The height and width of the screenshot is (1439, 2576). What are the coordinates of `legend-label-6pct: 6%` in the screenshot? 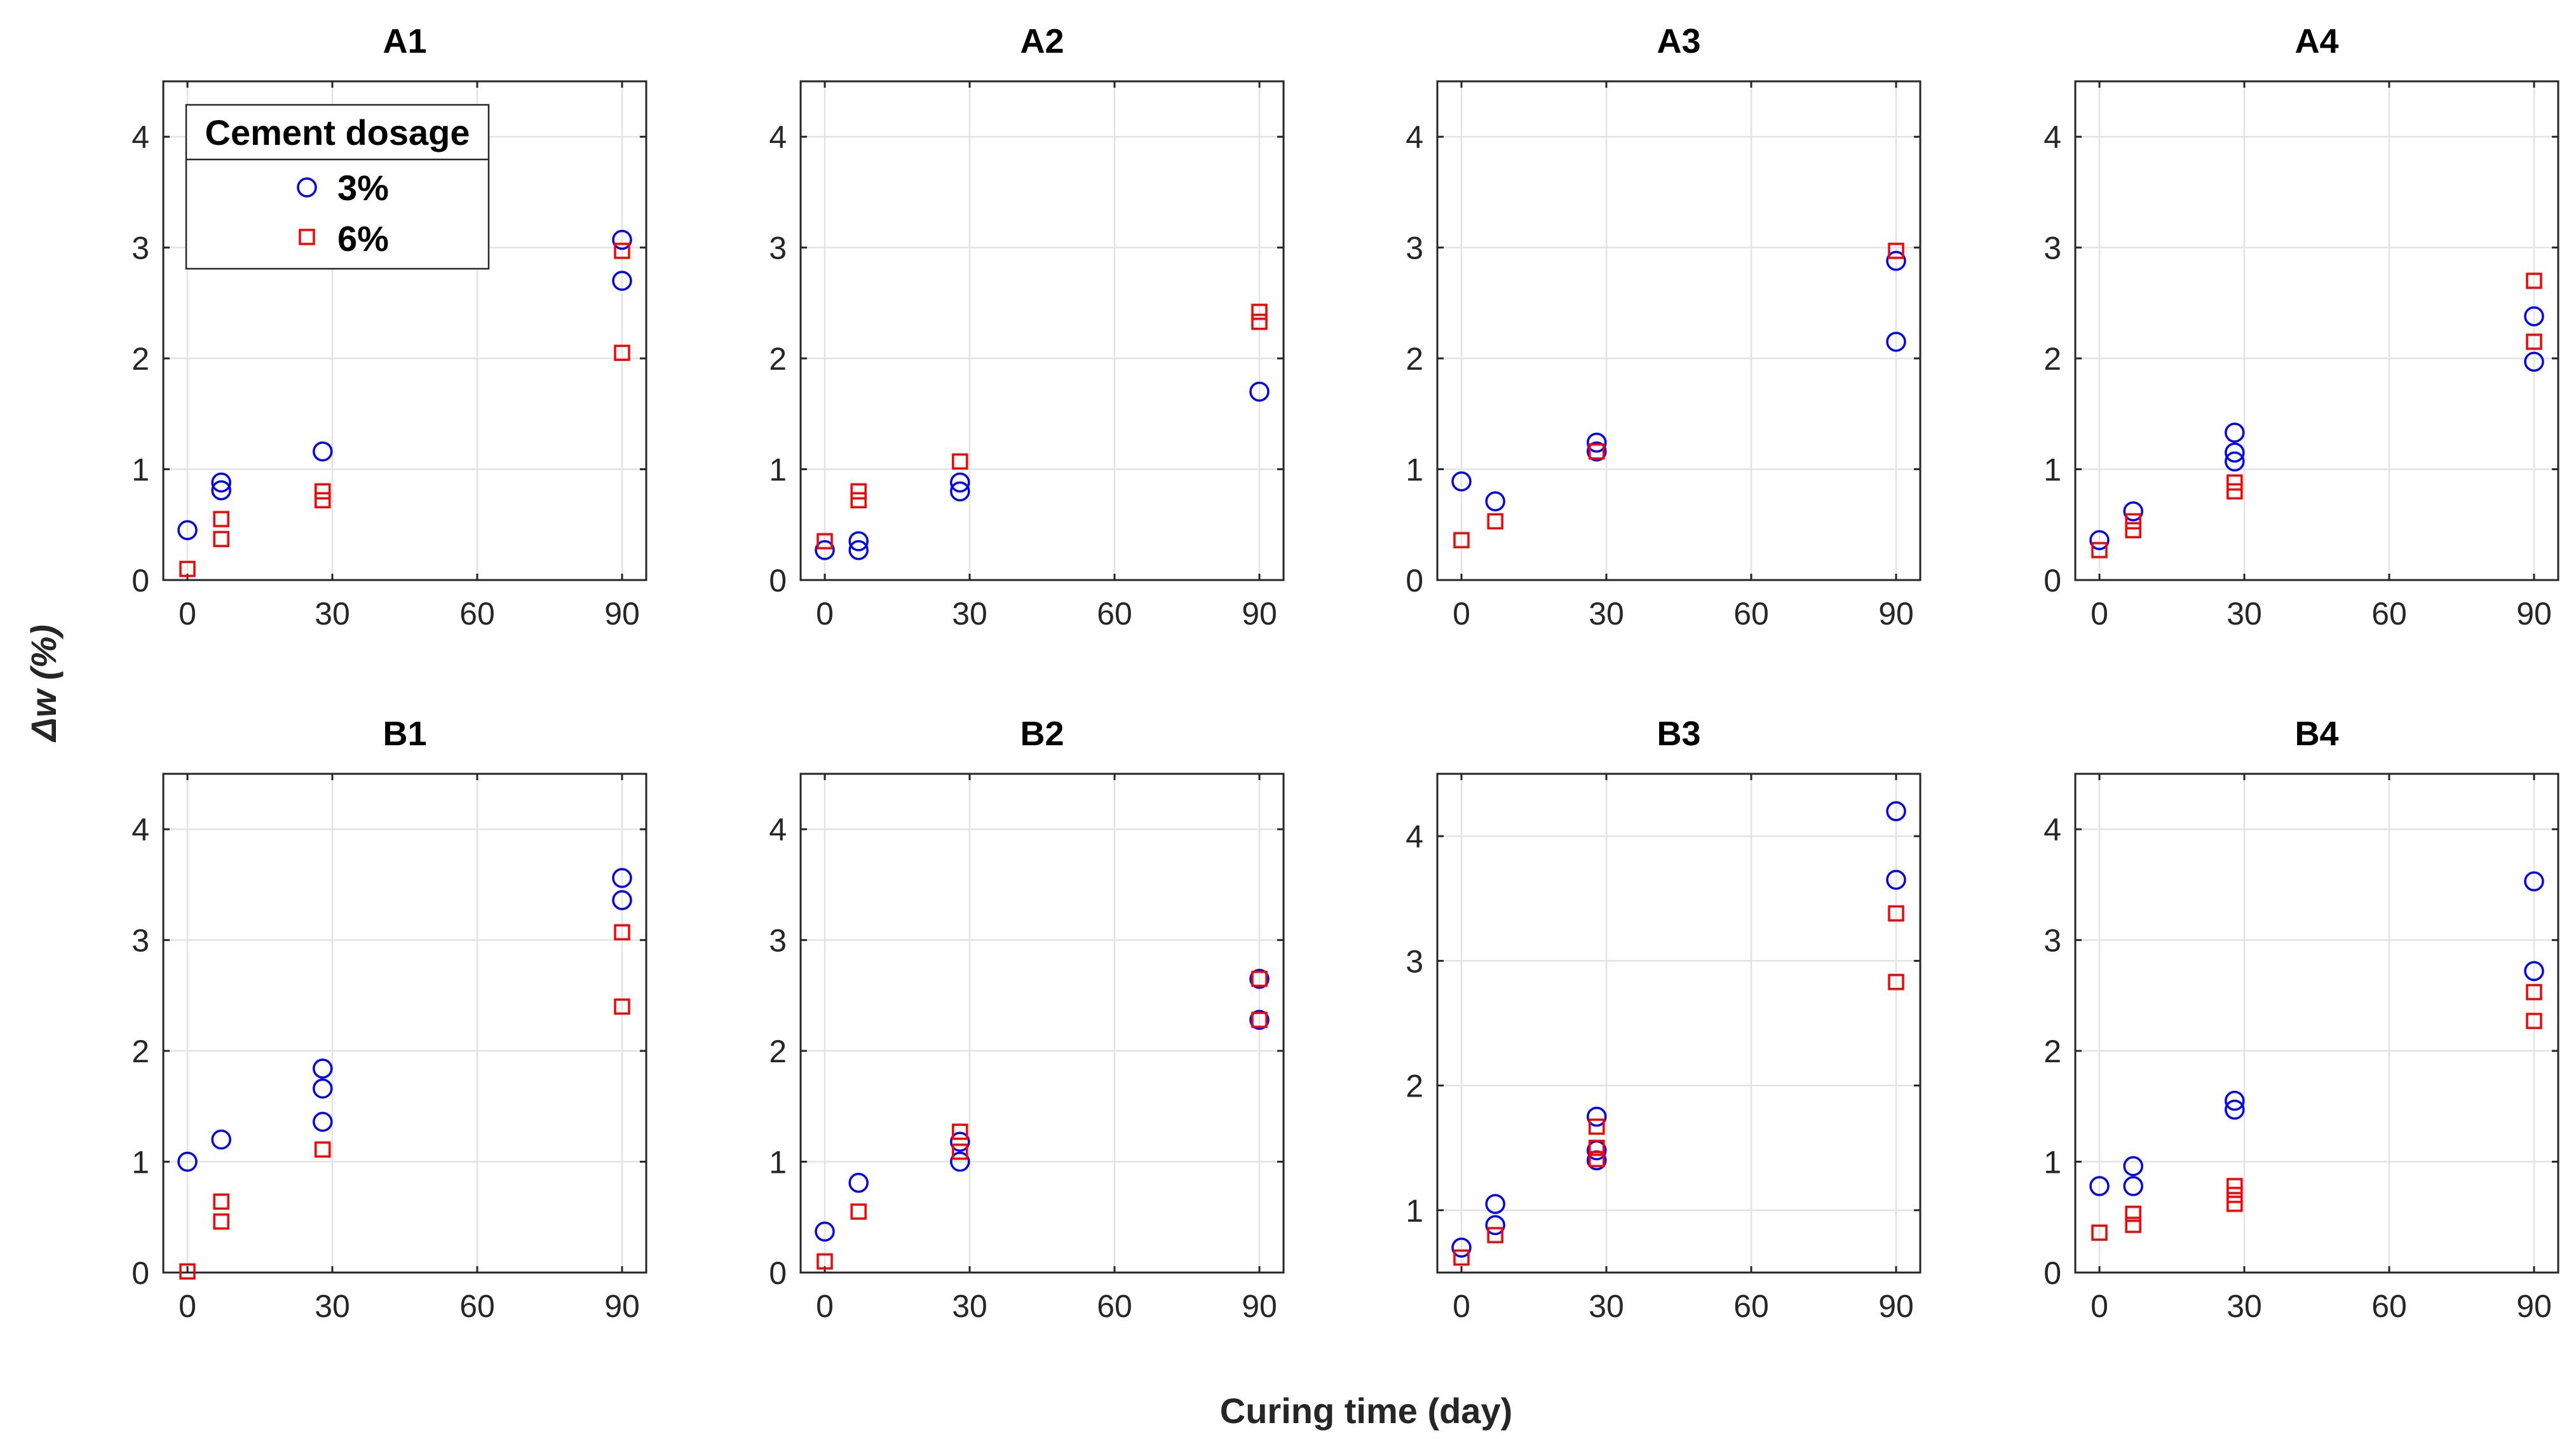 It's located at (363, 239).